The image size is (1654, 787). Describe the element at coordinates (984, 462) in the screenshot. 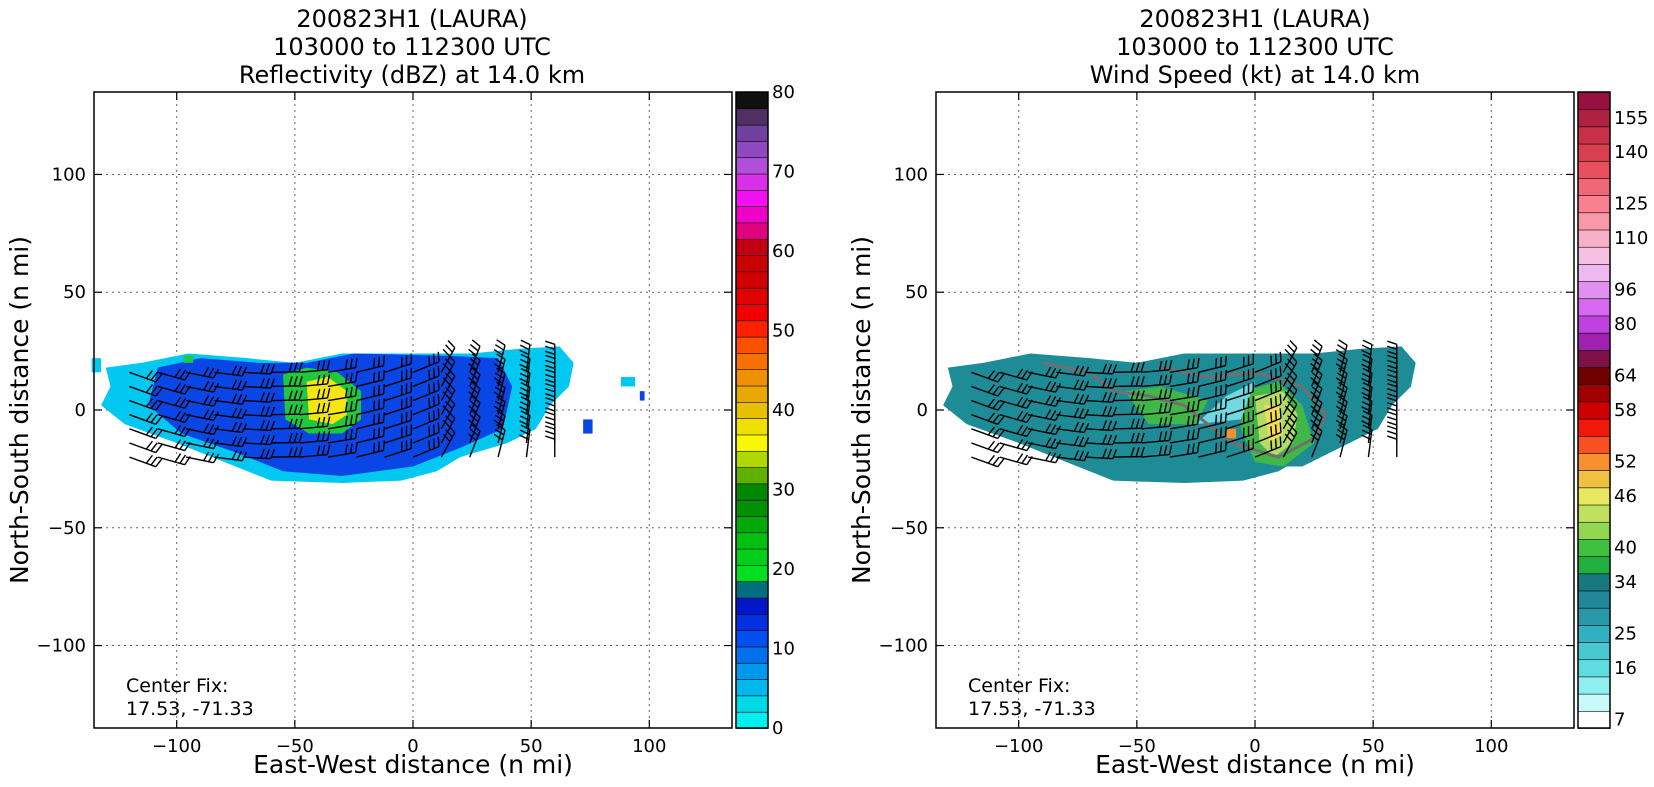

I see `wind-barb-shaft` at that location.